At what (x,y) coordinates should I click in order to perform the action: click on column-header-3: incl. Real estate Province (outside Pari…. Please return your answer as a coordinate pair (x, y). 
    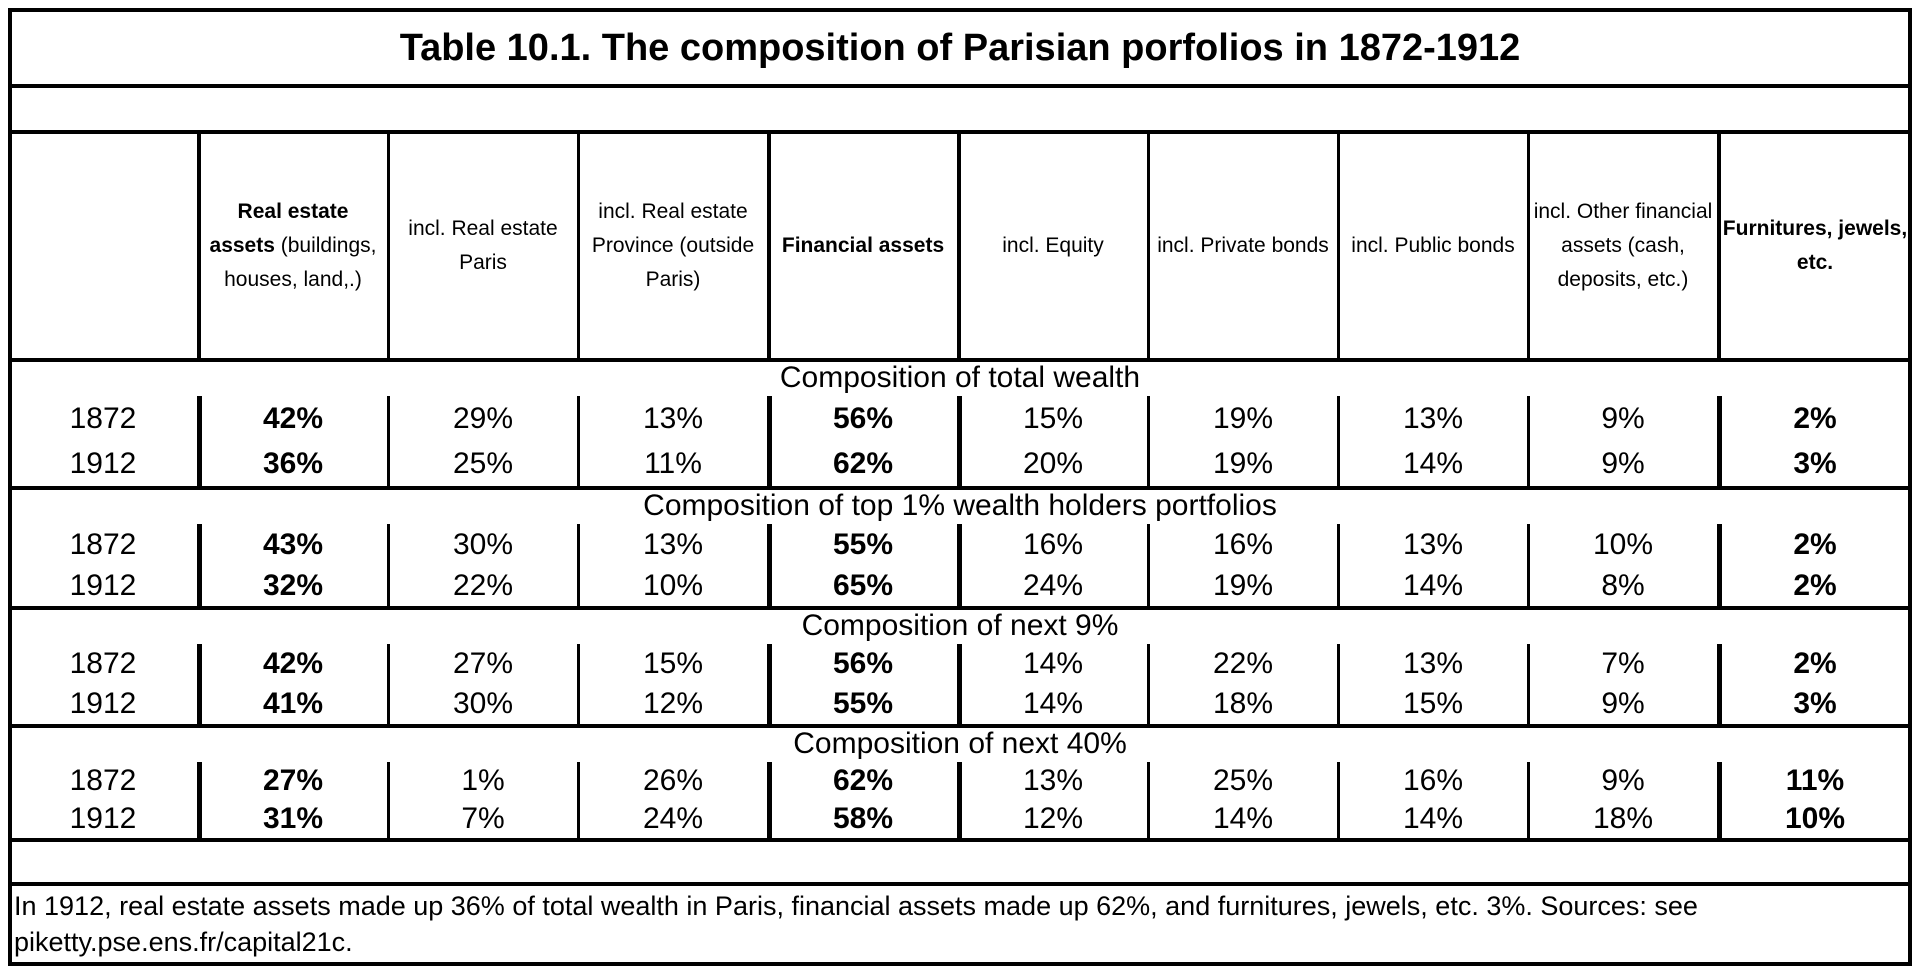
    Looking at the image, I should click on (673, 246).